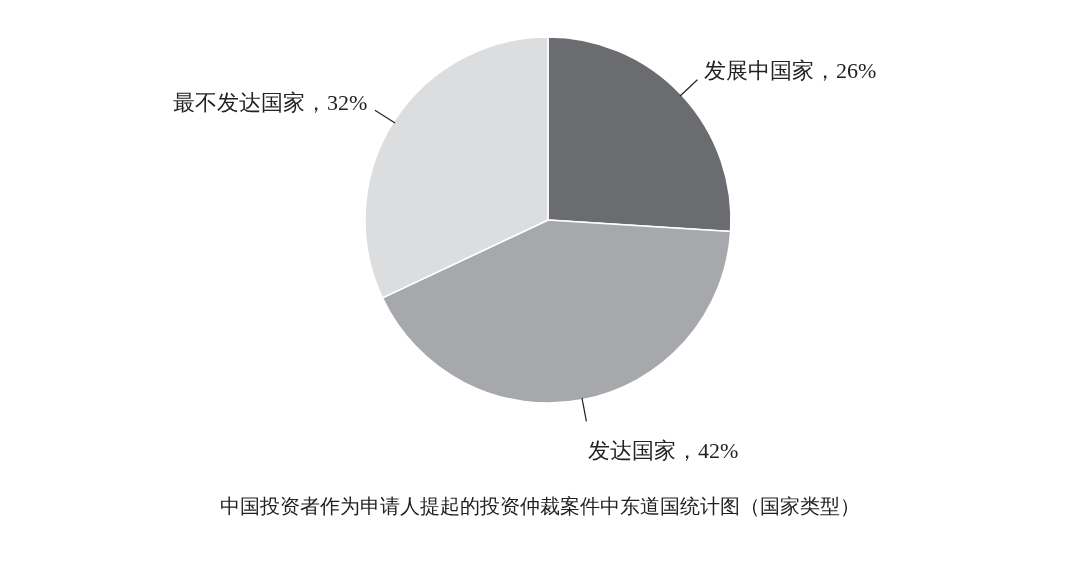  I want to click on data-label: ，42%, so click(707, 450).